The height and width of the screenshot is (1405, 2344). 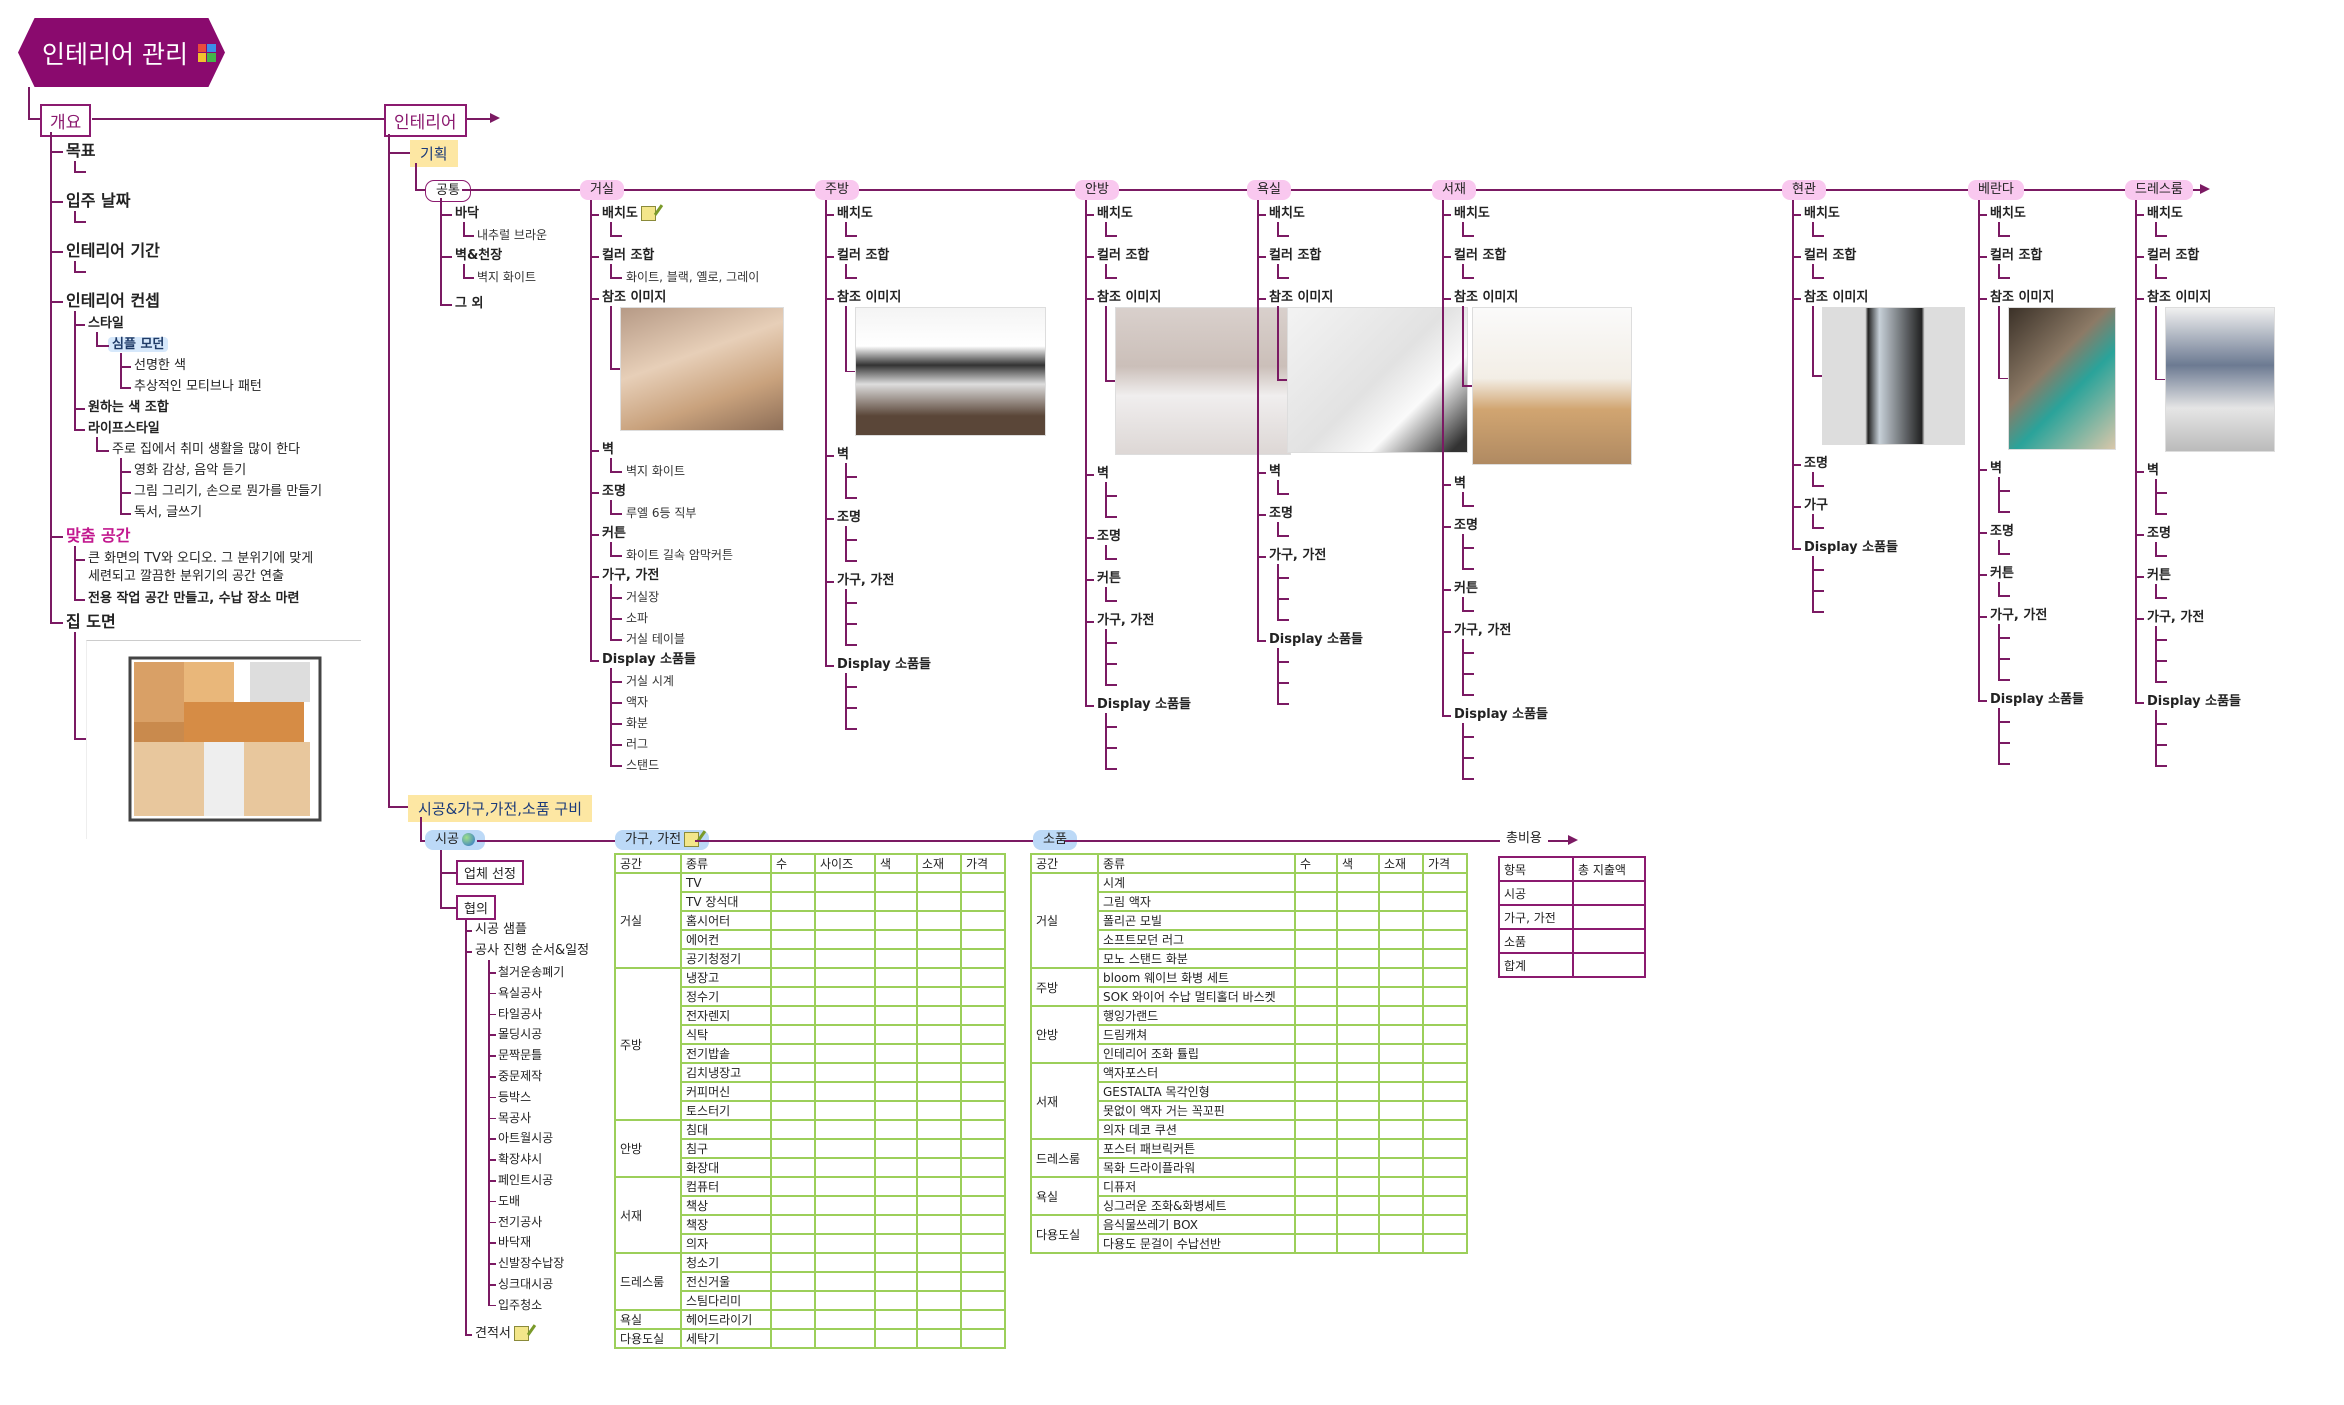 What do you see at coordinates (1269, 190) in the screenshot?
I see `room-3: 욕실` at bounding box center [1269, 190].